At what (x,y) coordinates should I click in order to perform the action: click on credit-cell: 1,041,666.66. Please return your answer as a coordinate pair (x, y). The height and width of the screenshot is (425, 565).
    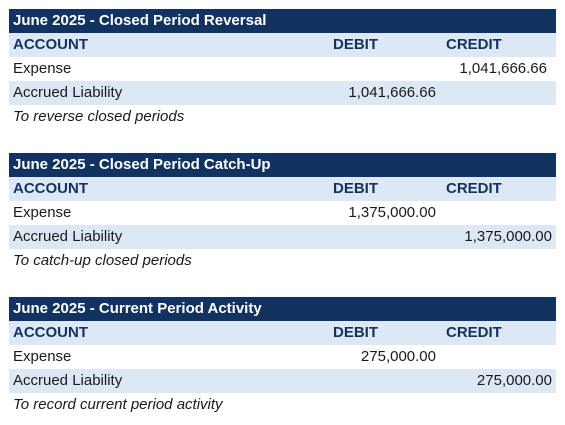
    Looking at the image, I should click on (503, 68).